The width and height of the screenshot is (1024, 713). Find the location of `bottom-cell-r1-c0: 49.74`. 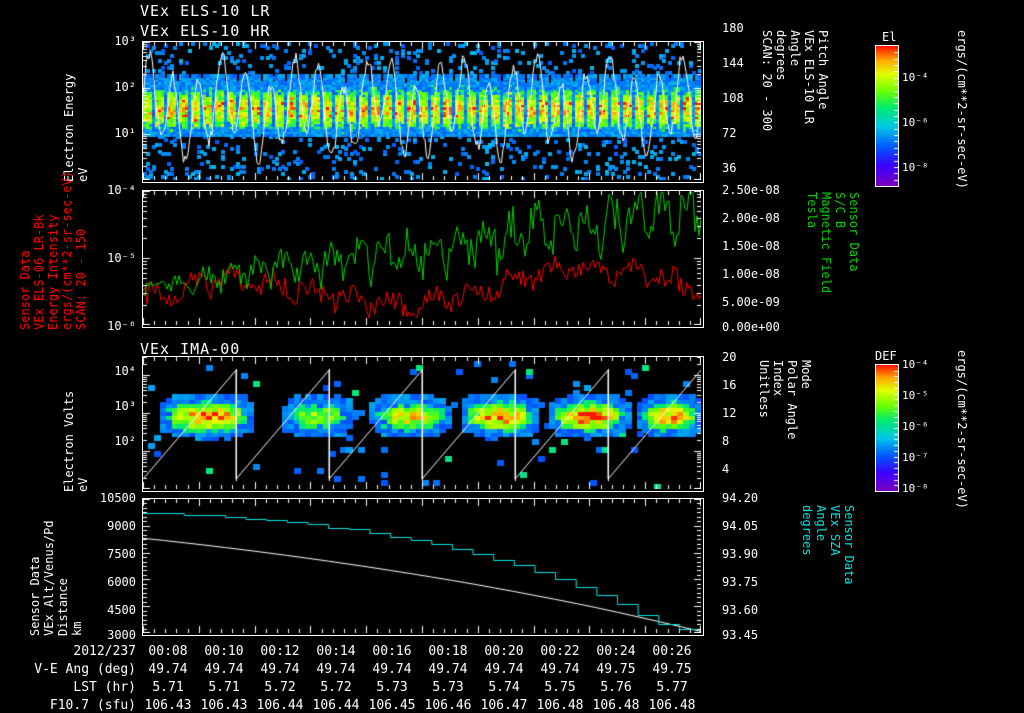

bottom-cell-r1-c0: 49.74 is located at coordinates (168, 669).